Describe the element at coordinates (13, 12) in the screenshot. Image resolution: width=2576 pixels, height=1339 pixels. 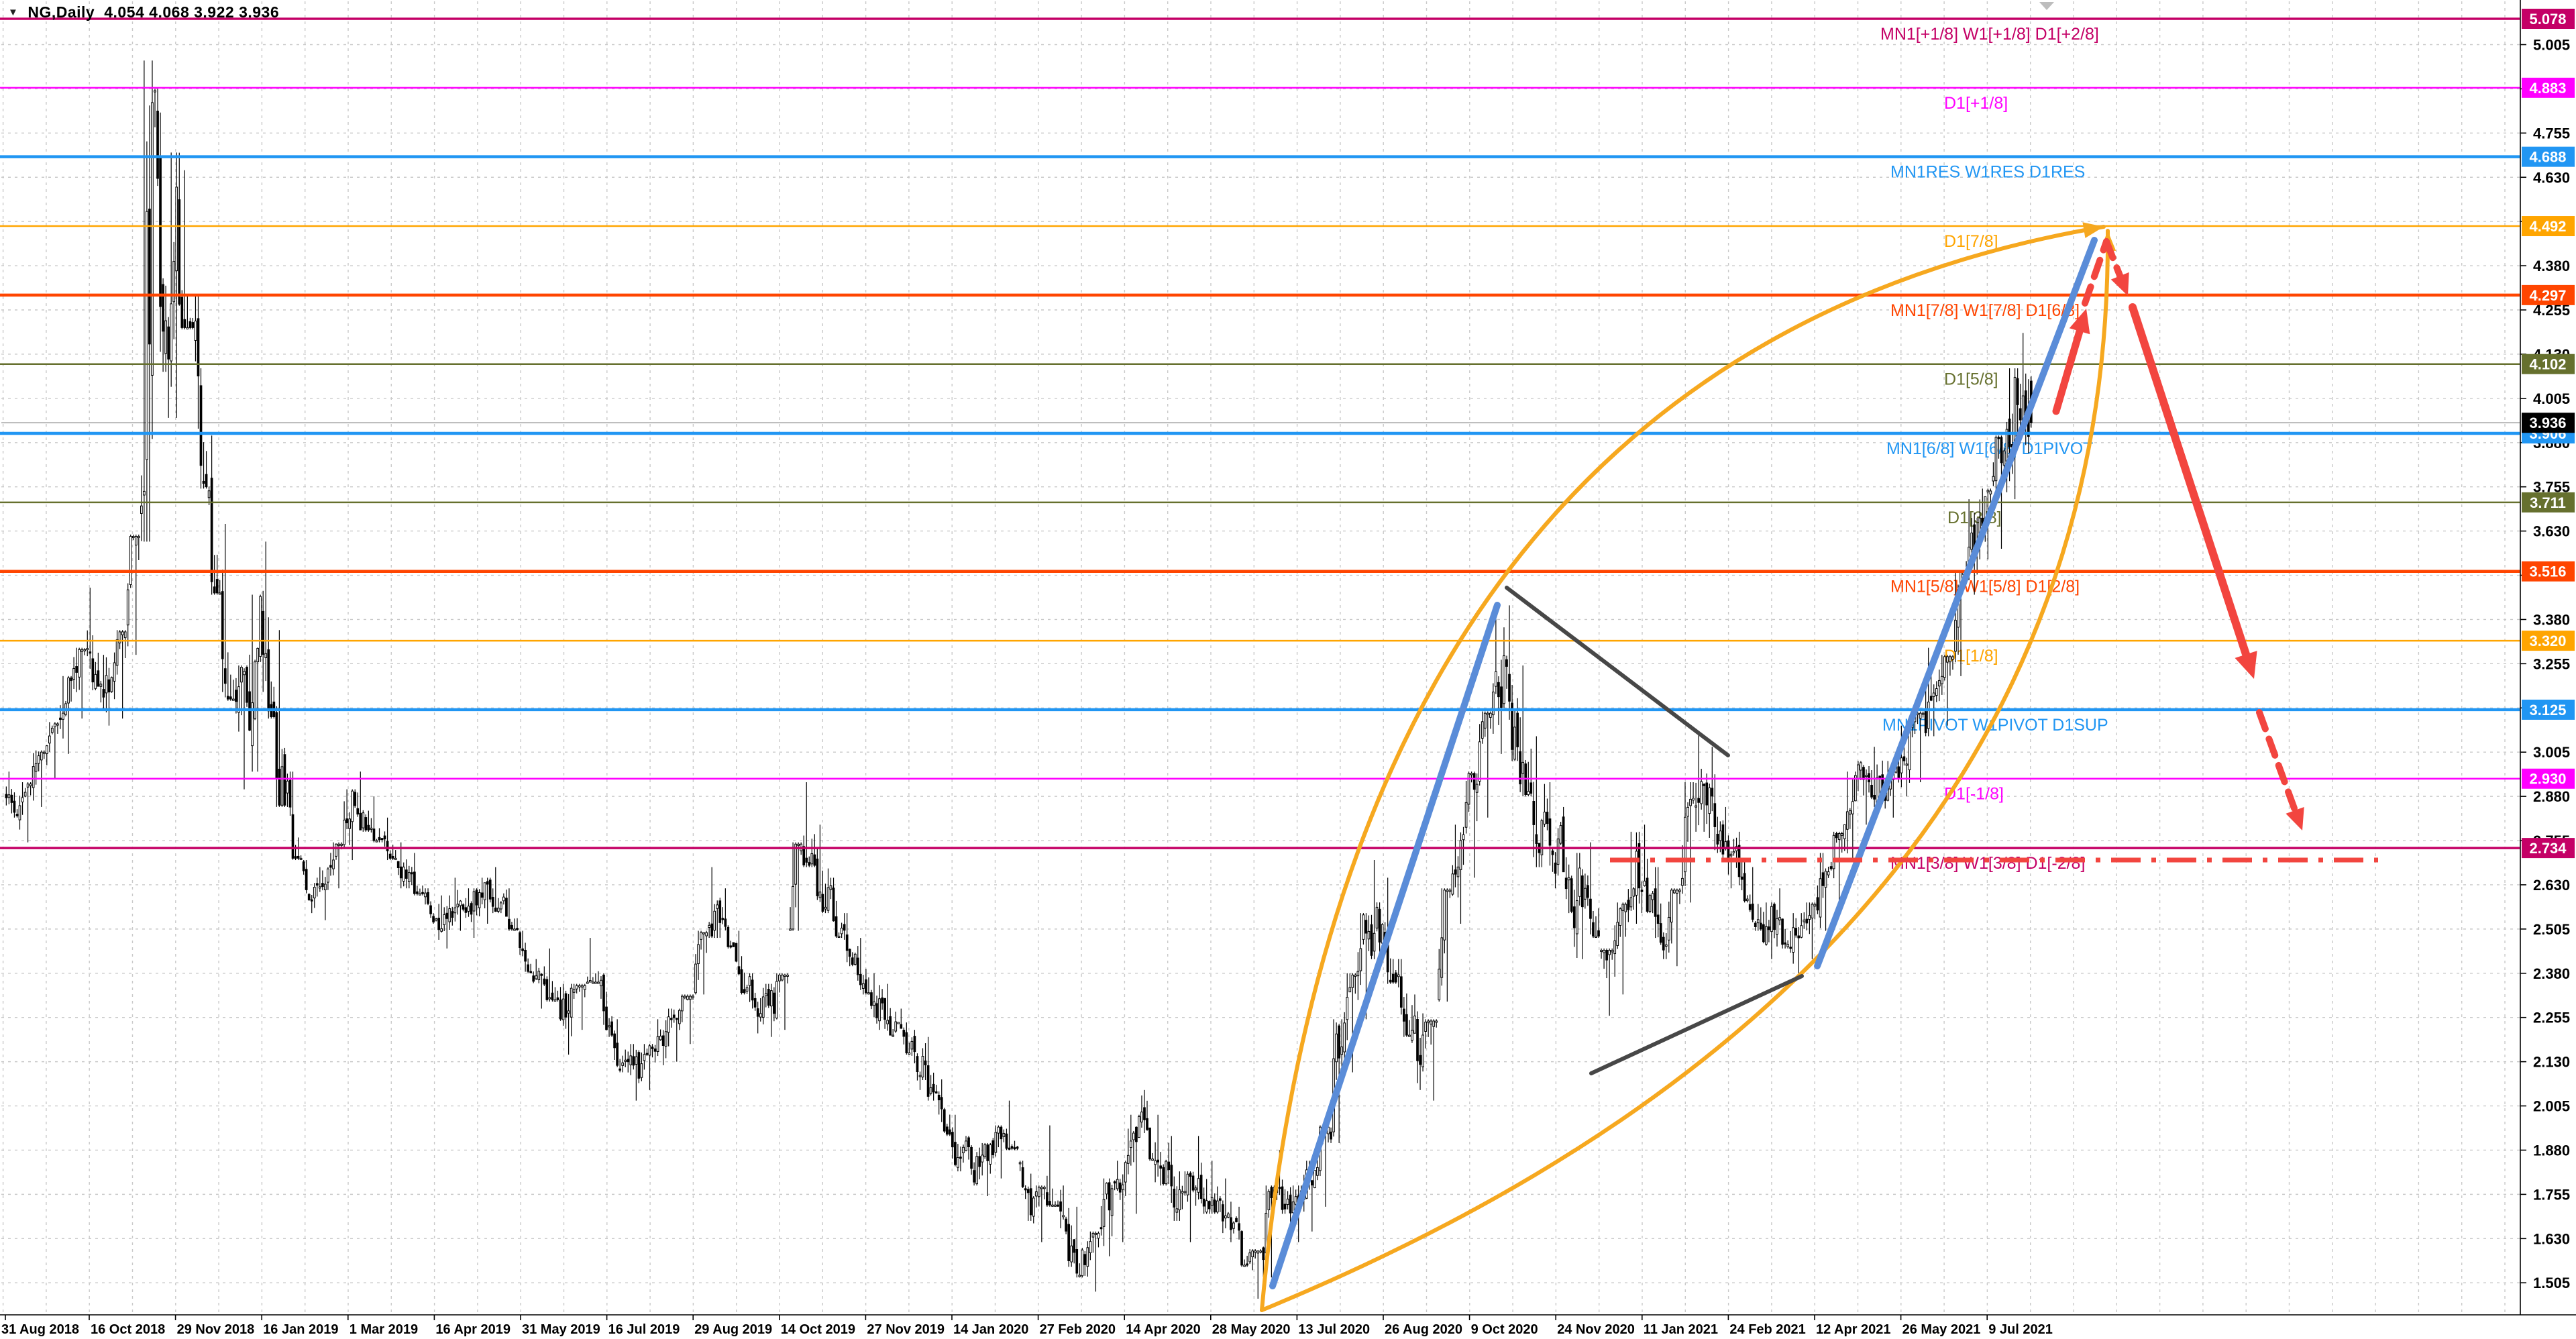
I see `chevron-down-icon: ▼` at that location.